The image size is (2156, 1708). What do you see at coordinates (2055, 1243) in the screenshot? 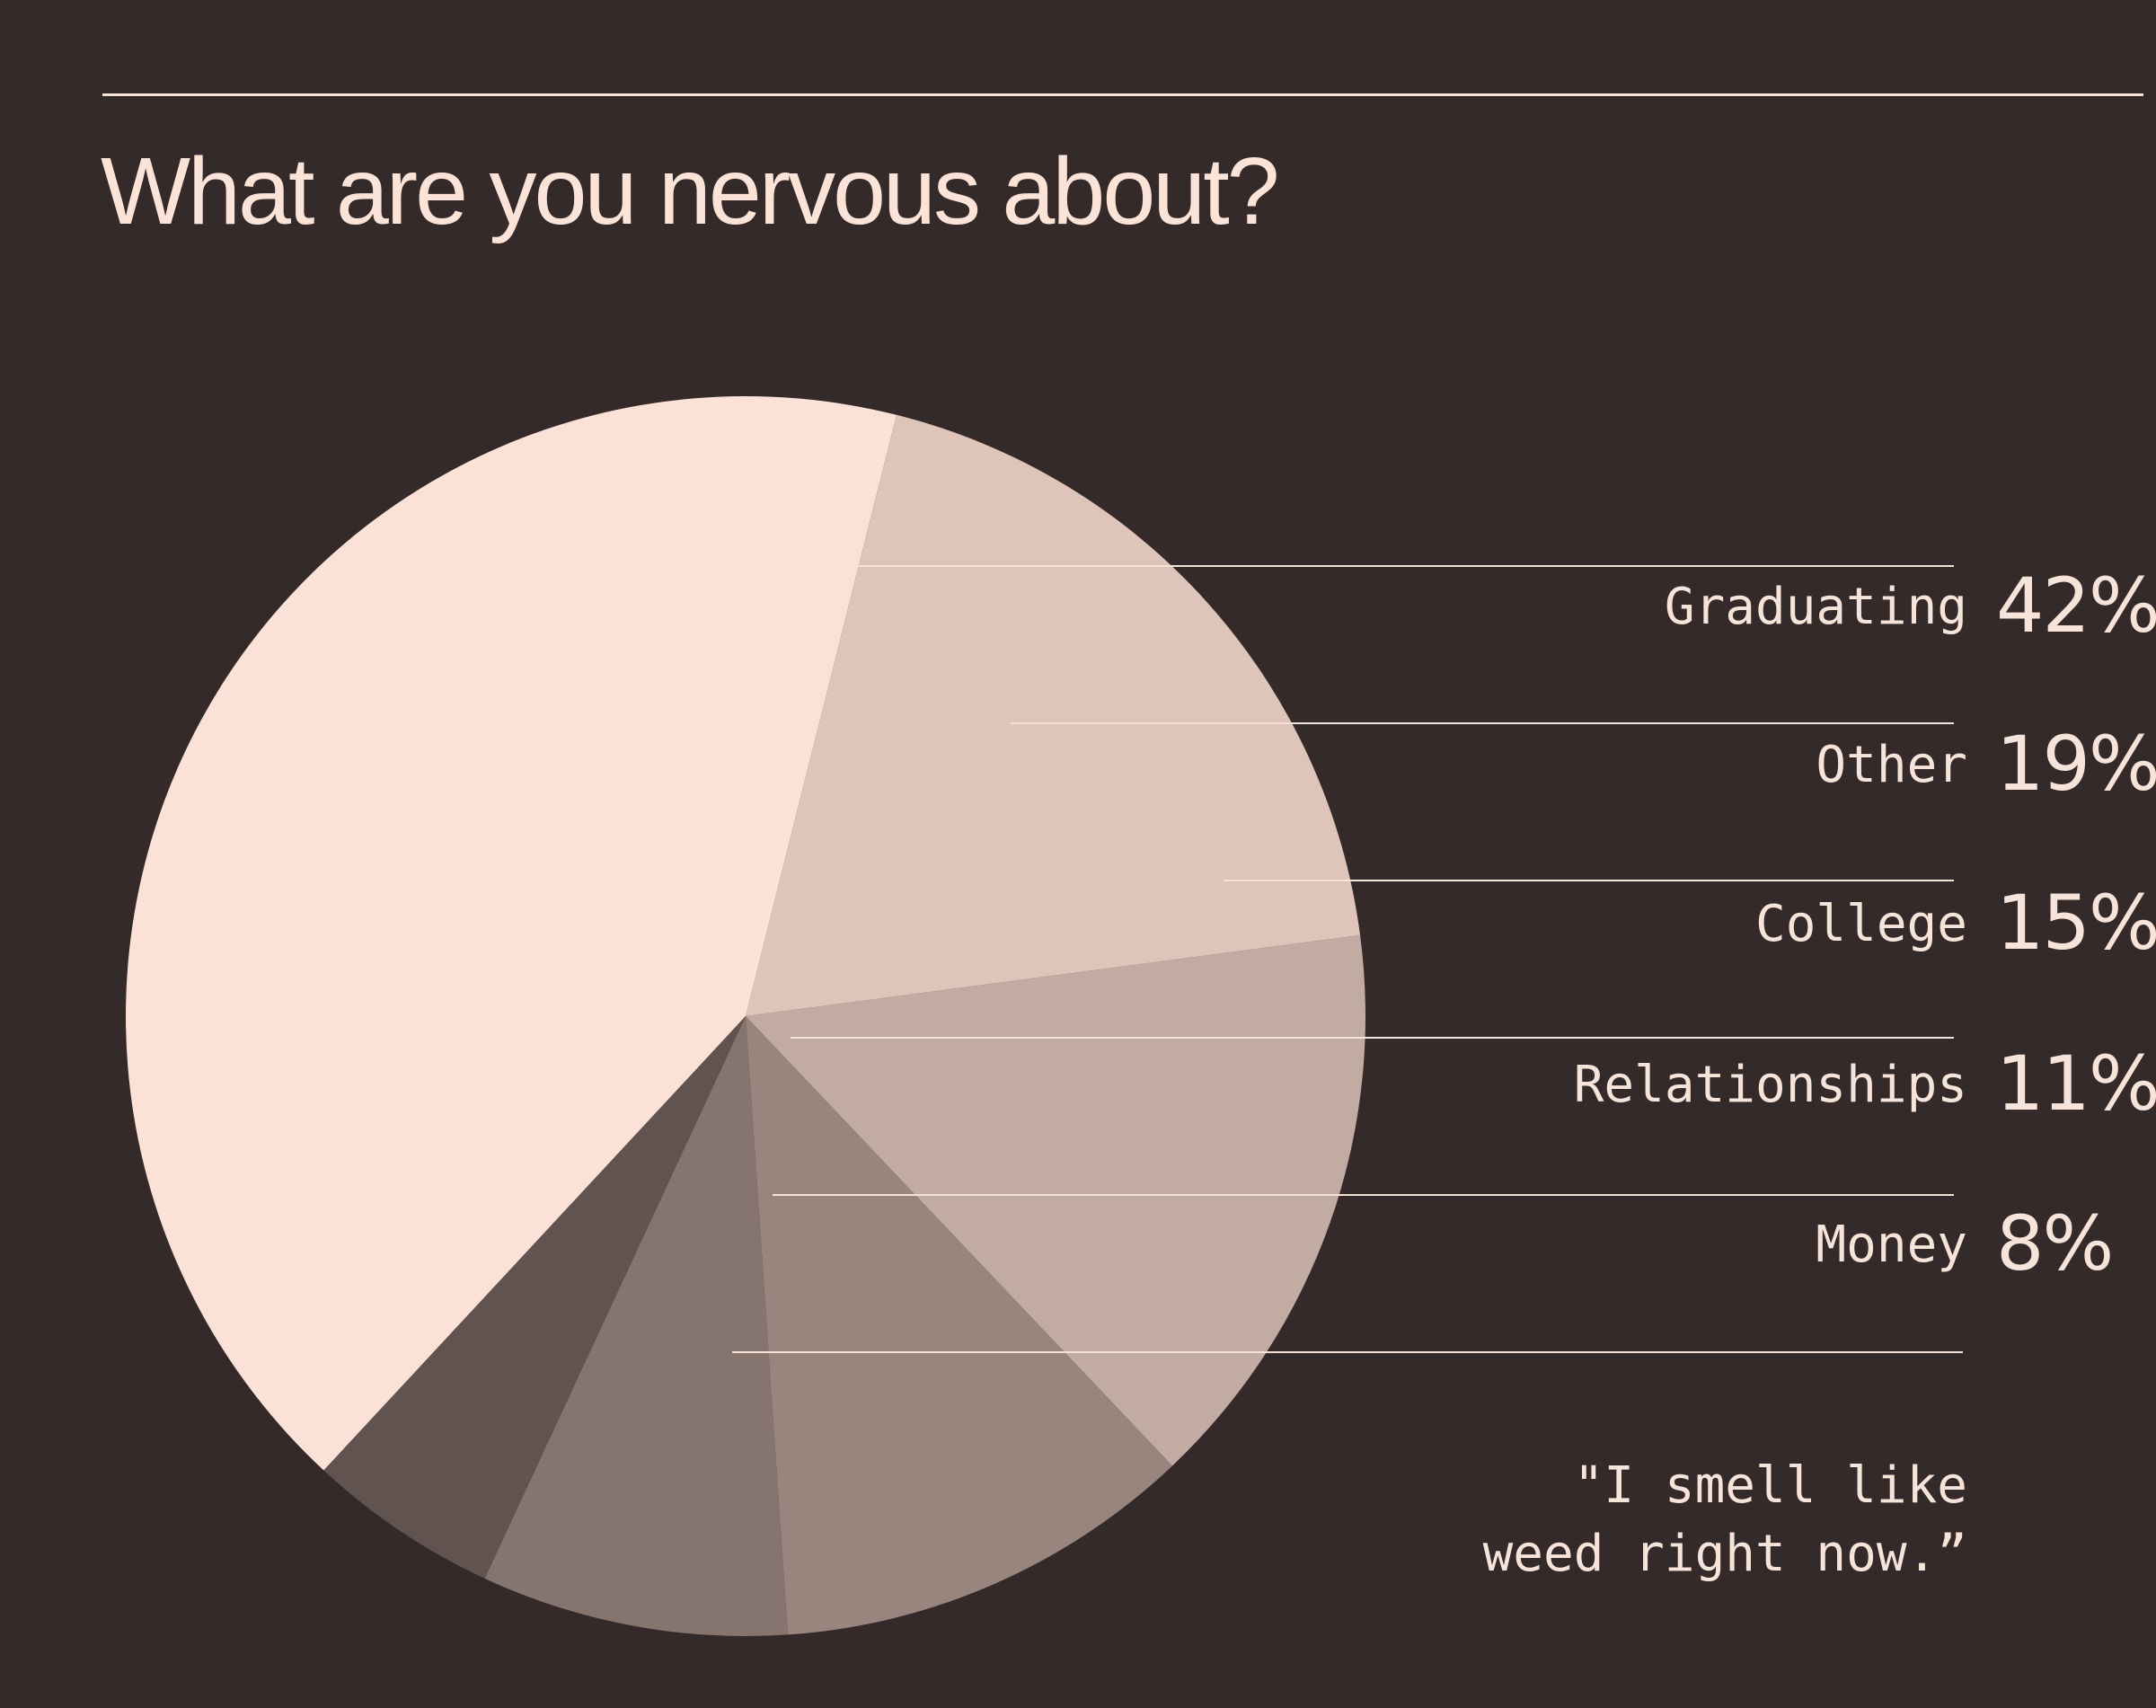
I see `legend-value-money: 8%` at bounding box center [2055, 1243].